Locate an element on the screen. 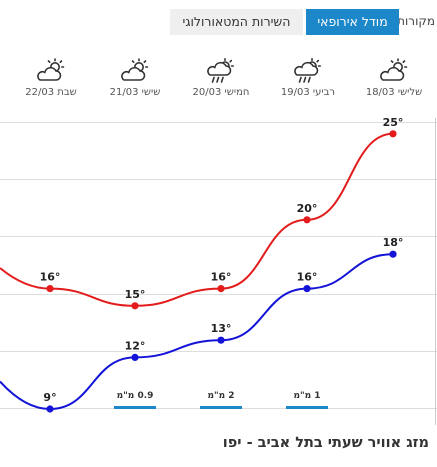  page-title: מזג אוויר שעתי בתל אביב - יפו is located at coordinates (325, 443).